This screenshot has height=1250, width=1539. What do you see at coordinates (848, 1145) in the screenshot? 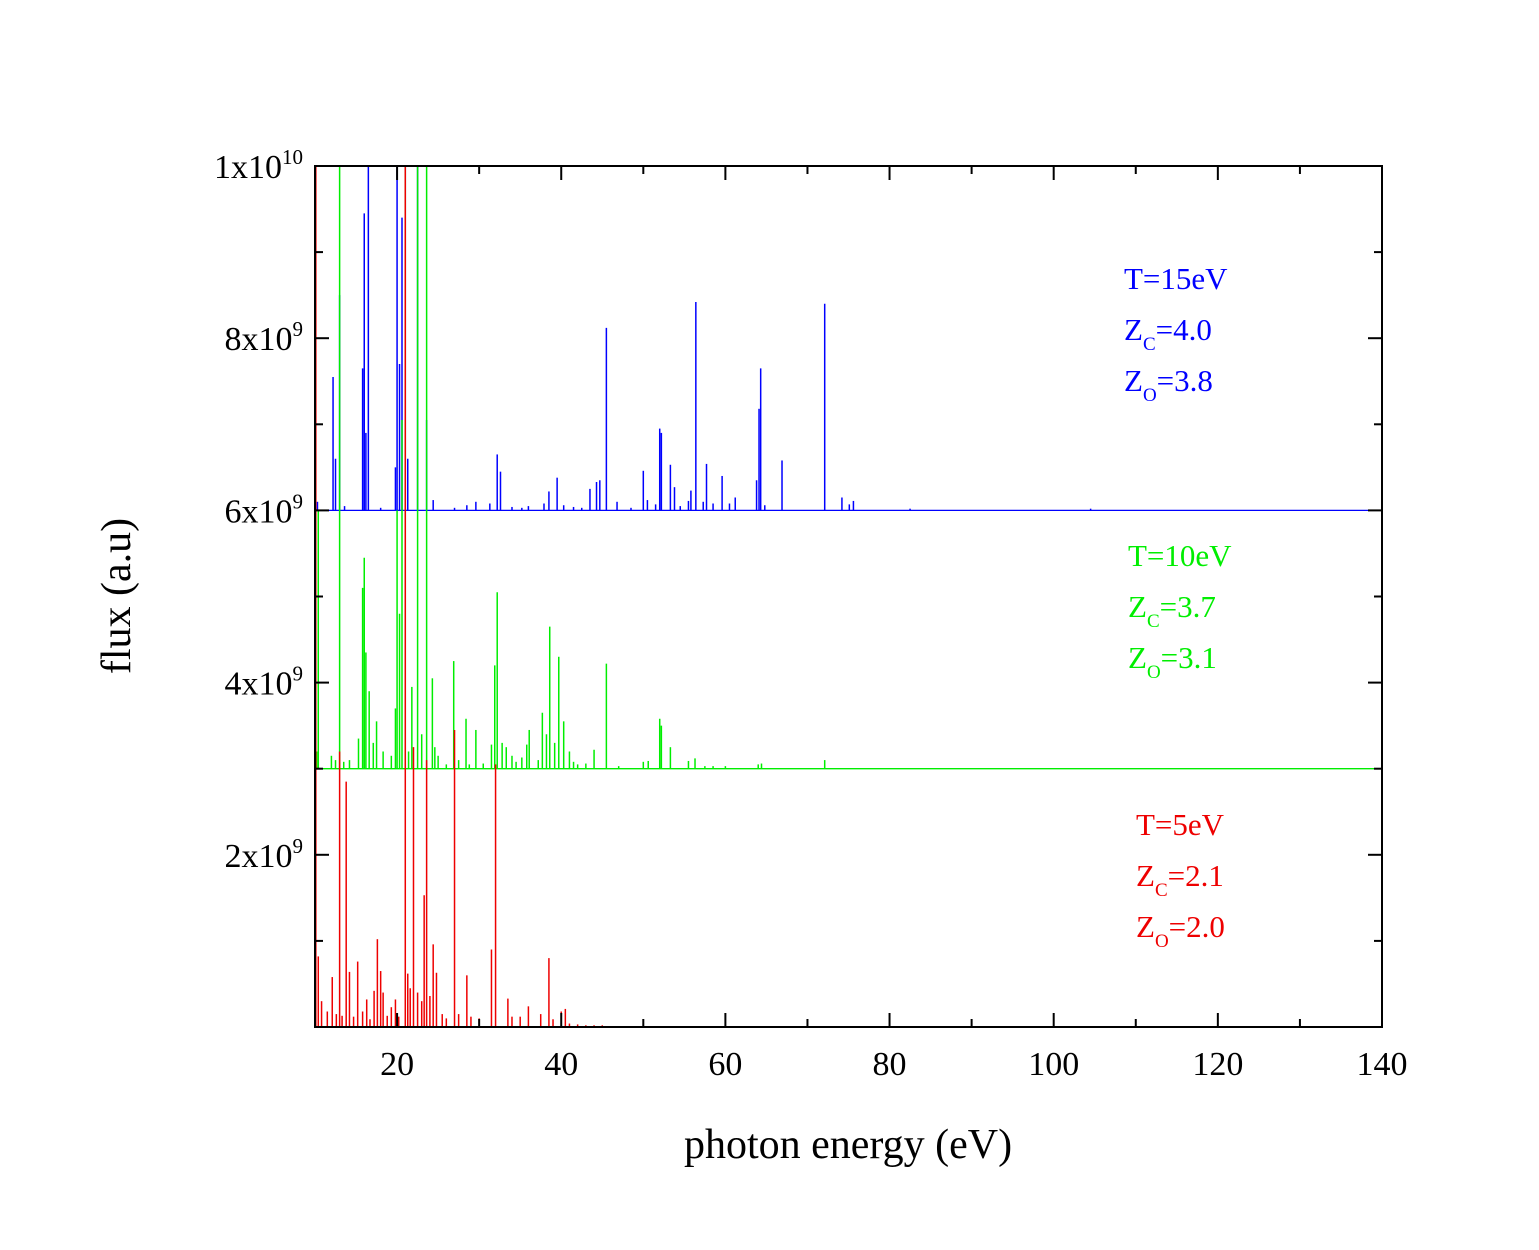
I see `x-axis-title: photon energy (eV)` at bounding box center [848, 1145].